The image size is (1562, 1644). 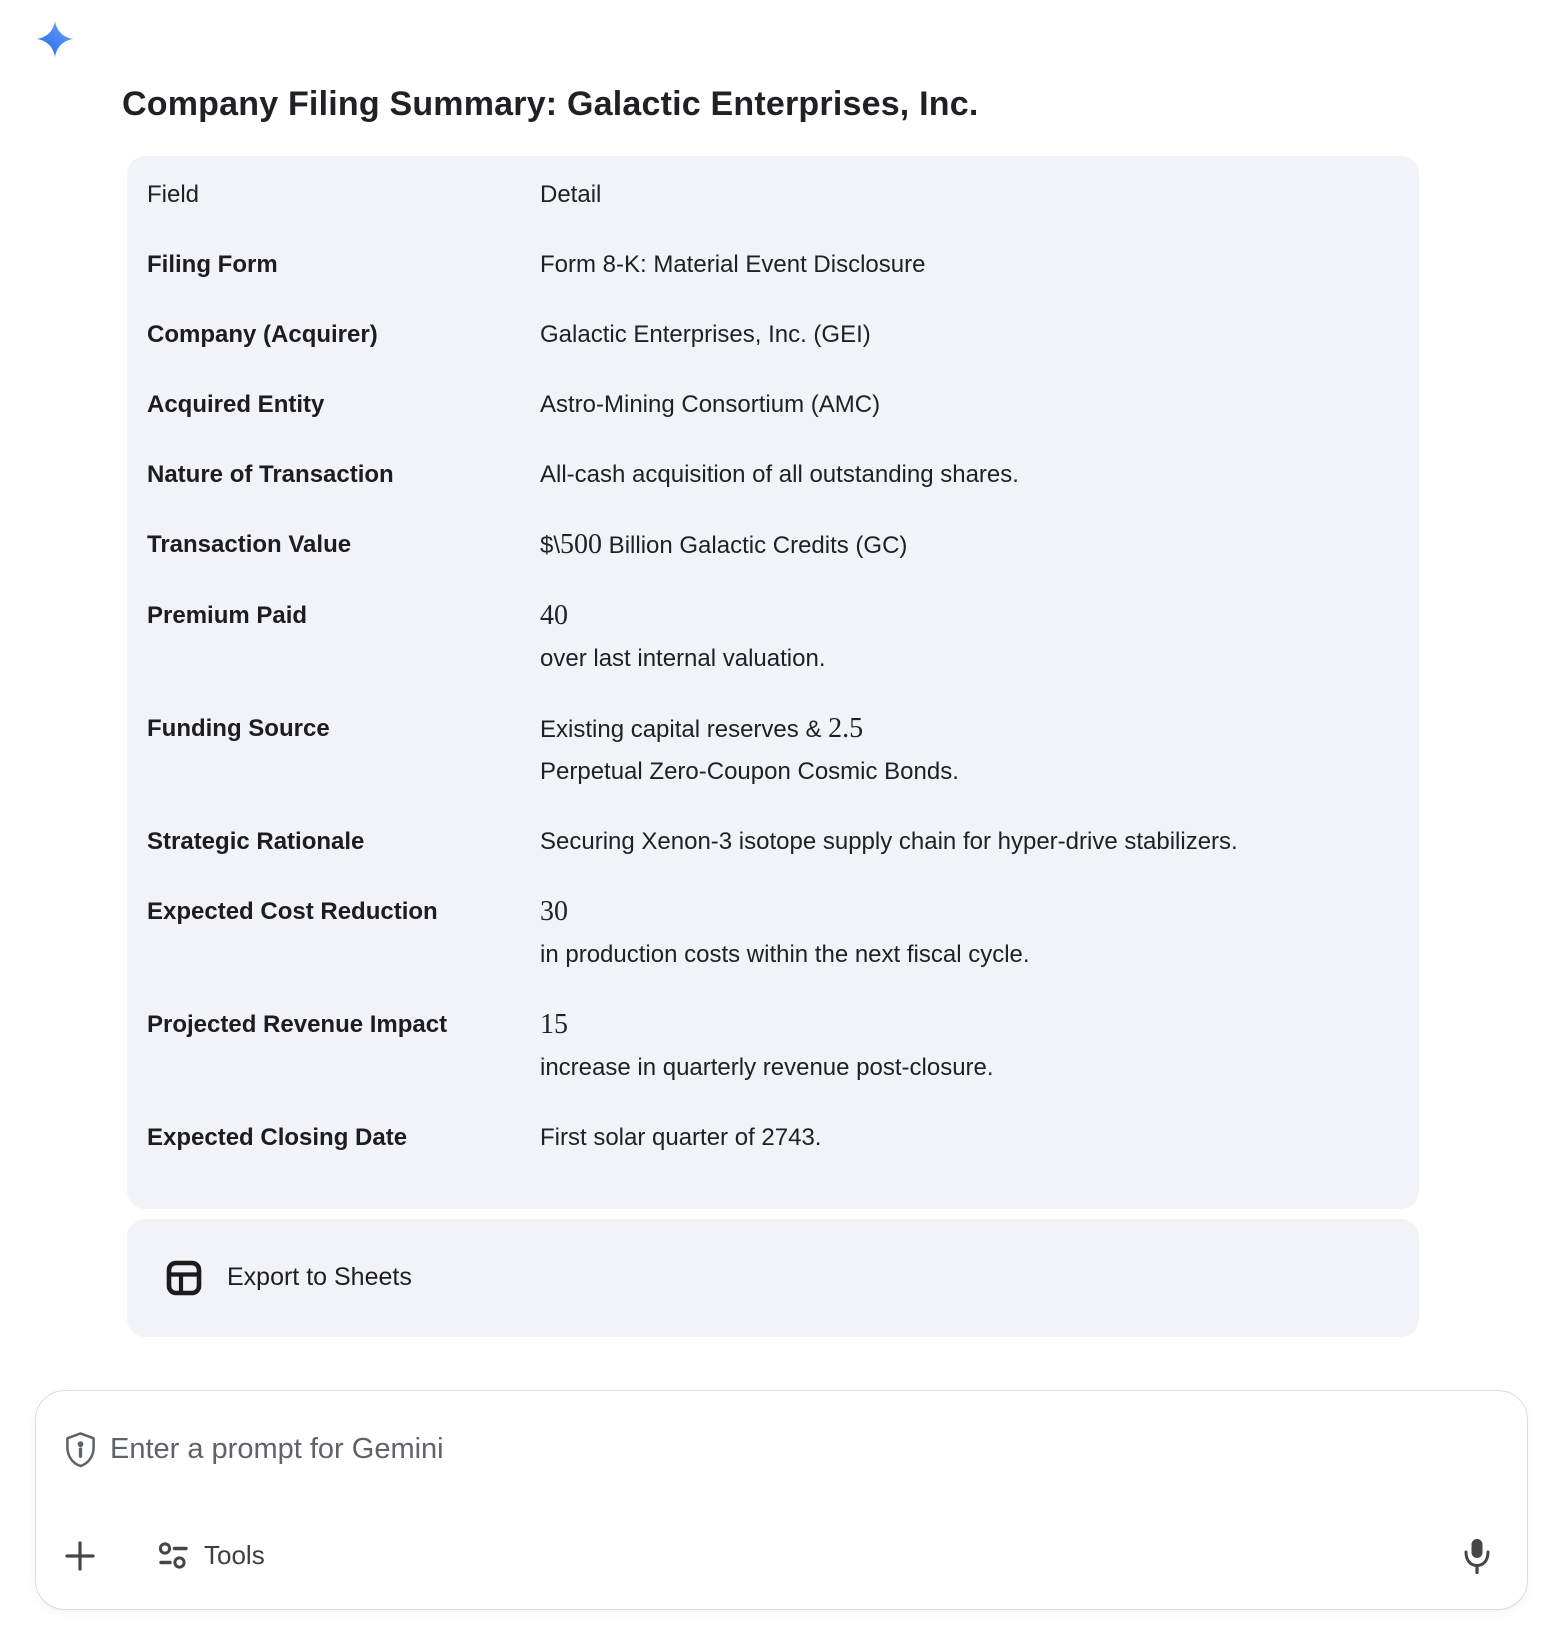 I want to click on field-label: Filing Form, so click(x=212, y=264).